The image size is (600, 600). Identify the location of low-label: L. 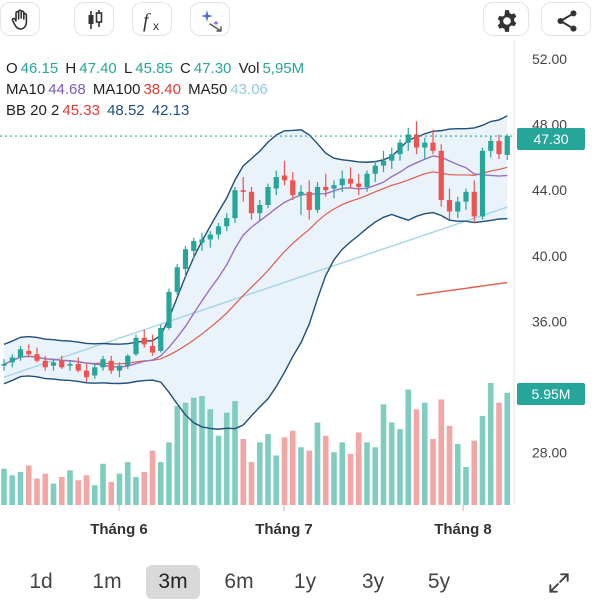
(128, 68).